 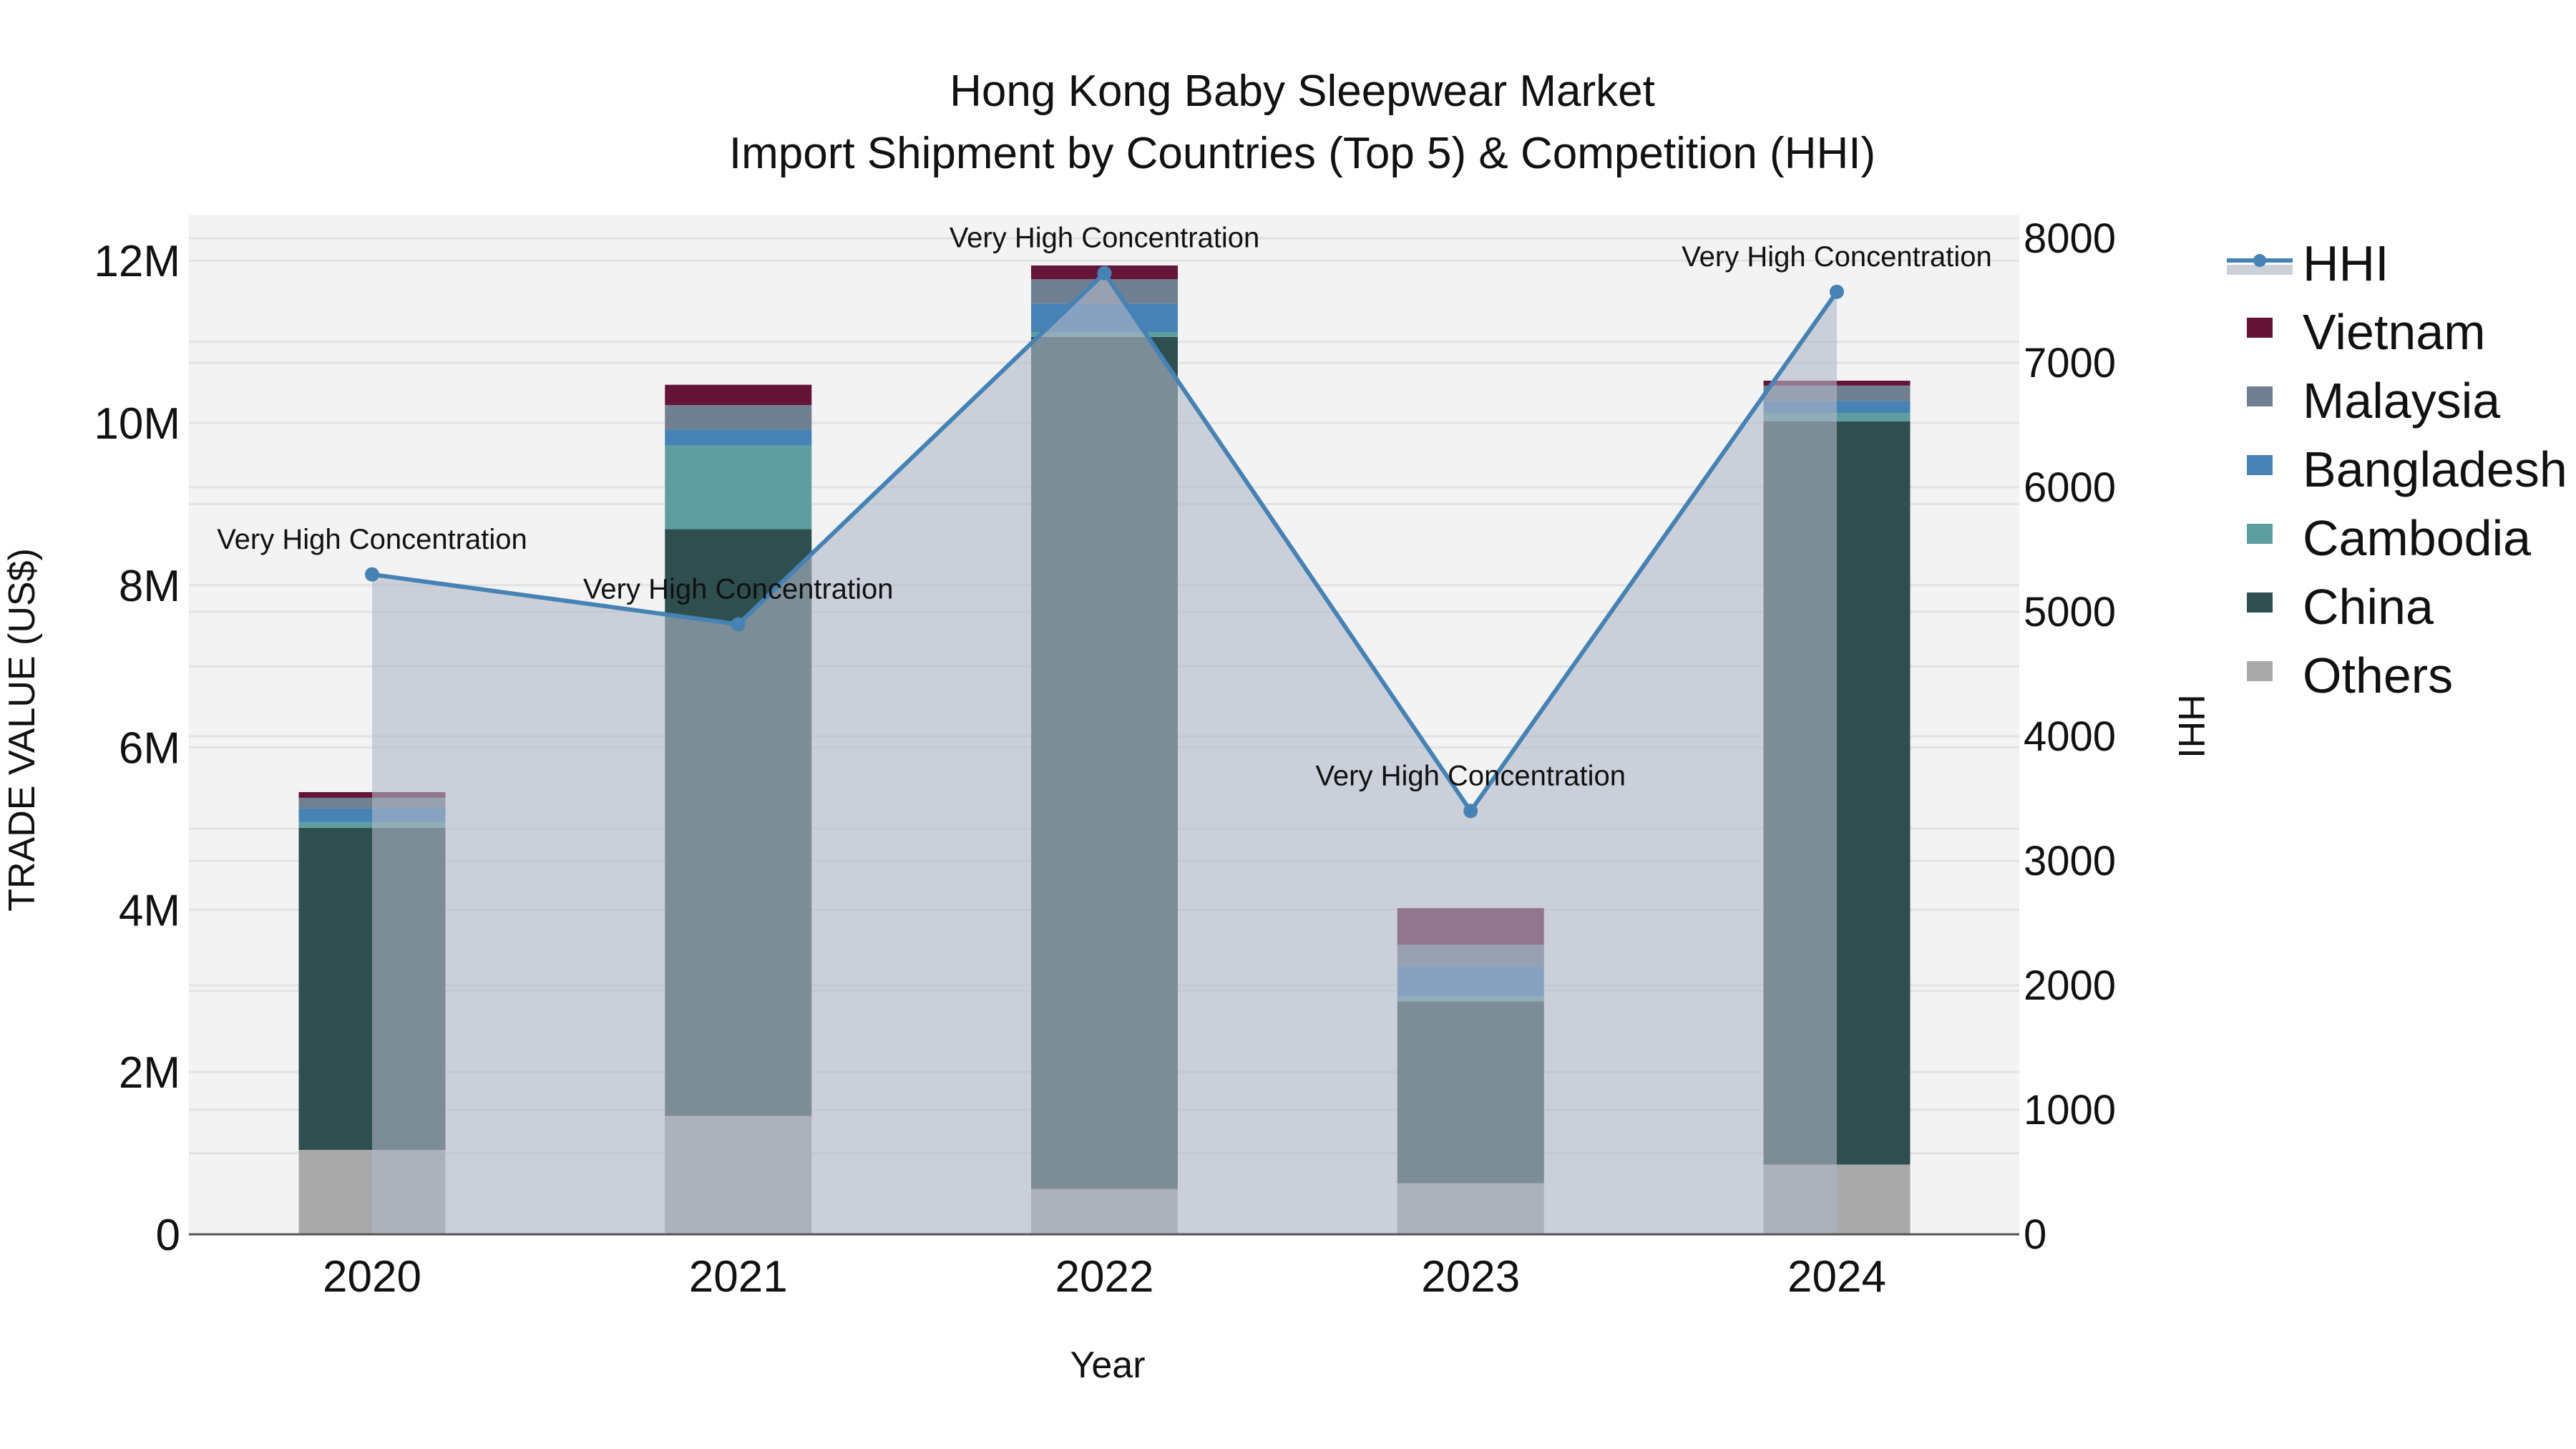 I want to click on legend-label: Others, so click(x=2378, y=675).